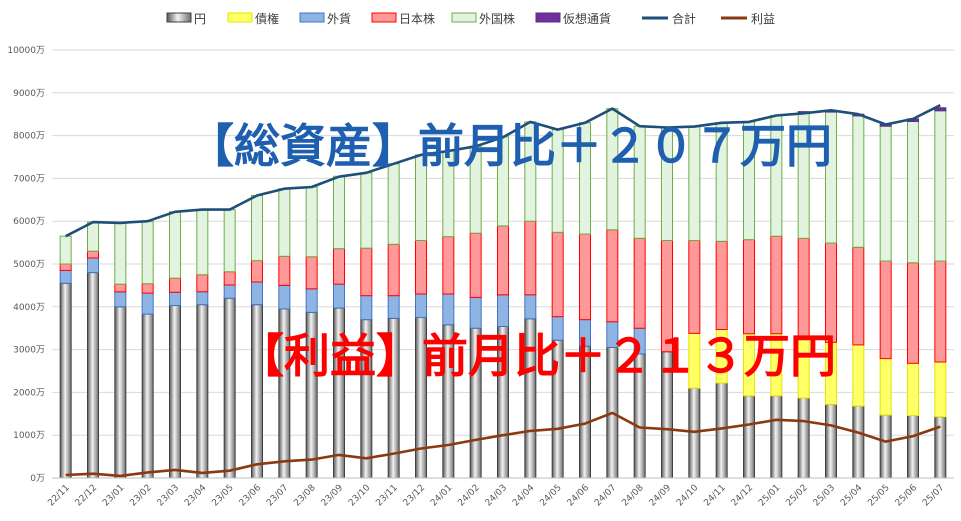 The width and height of the screenshot is (961, 521). I want to click on x-tick-label: 23/11, so click(386, 495).